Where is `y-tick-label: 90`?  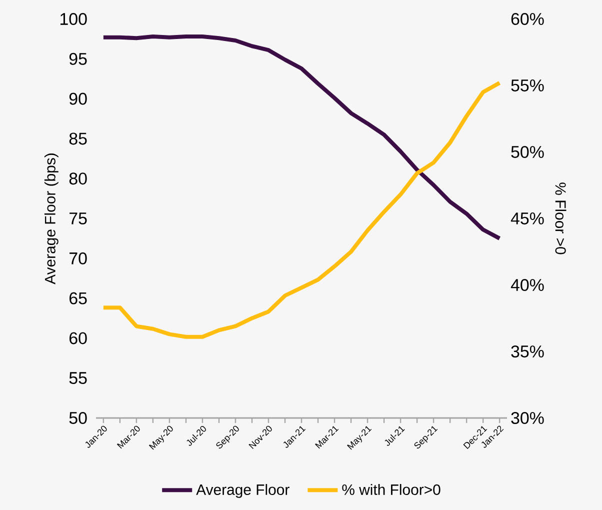 y-tick-label: 90 is located at coordinates (78, 98).